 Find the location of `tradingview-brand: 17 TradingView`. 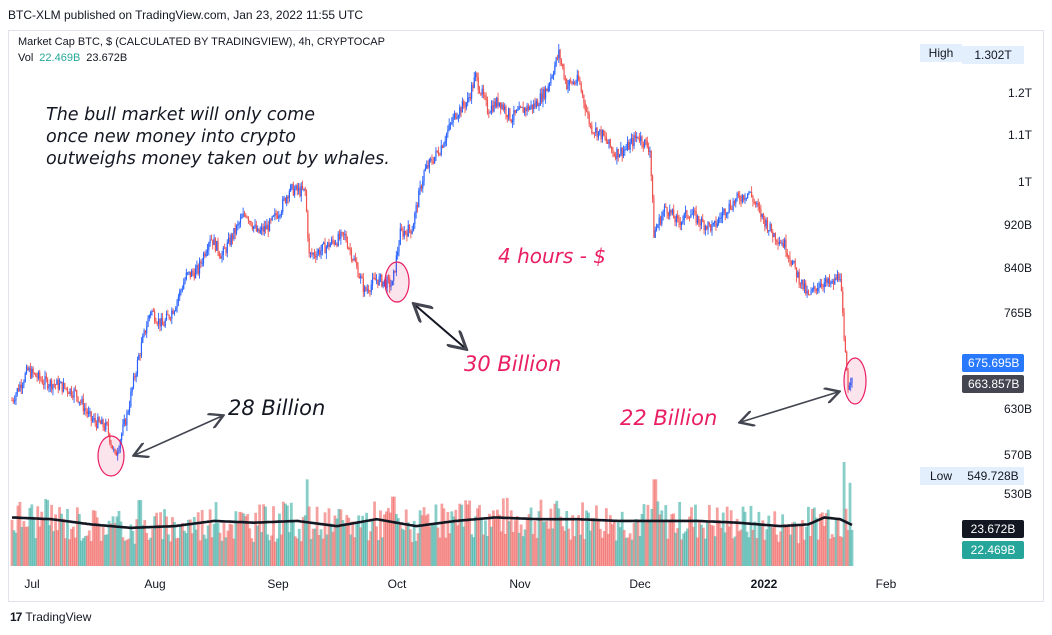

tradingview-brand: 17 TradingView is located at coordinates (50, 617).